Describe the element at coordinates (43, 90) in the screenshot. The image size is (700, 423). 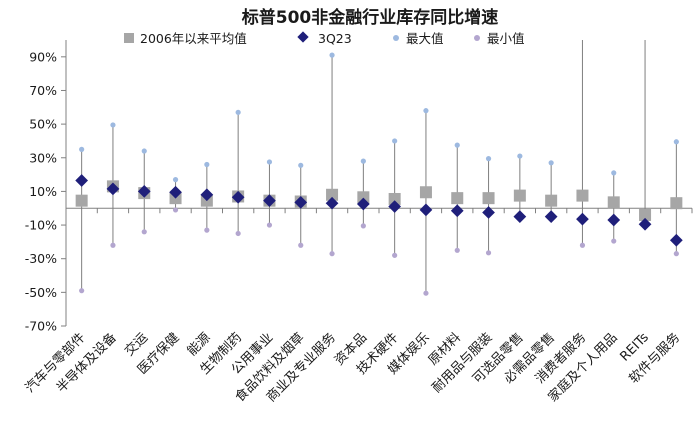
I see `y-tick-label: 70%` at that location.